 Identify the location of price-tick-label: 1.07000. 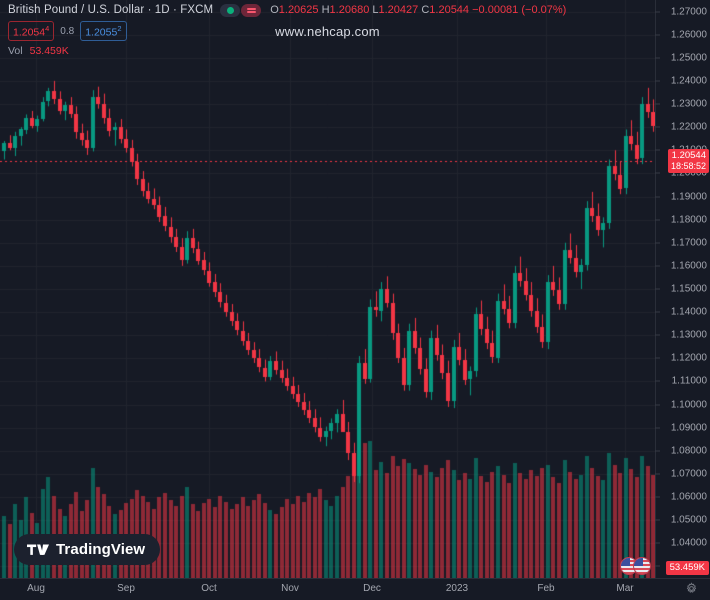
(688, 474).